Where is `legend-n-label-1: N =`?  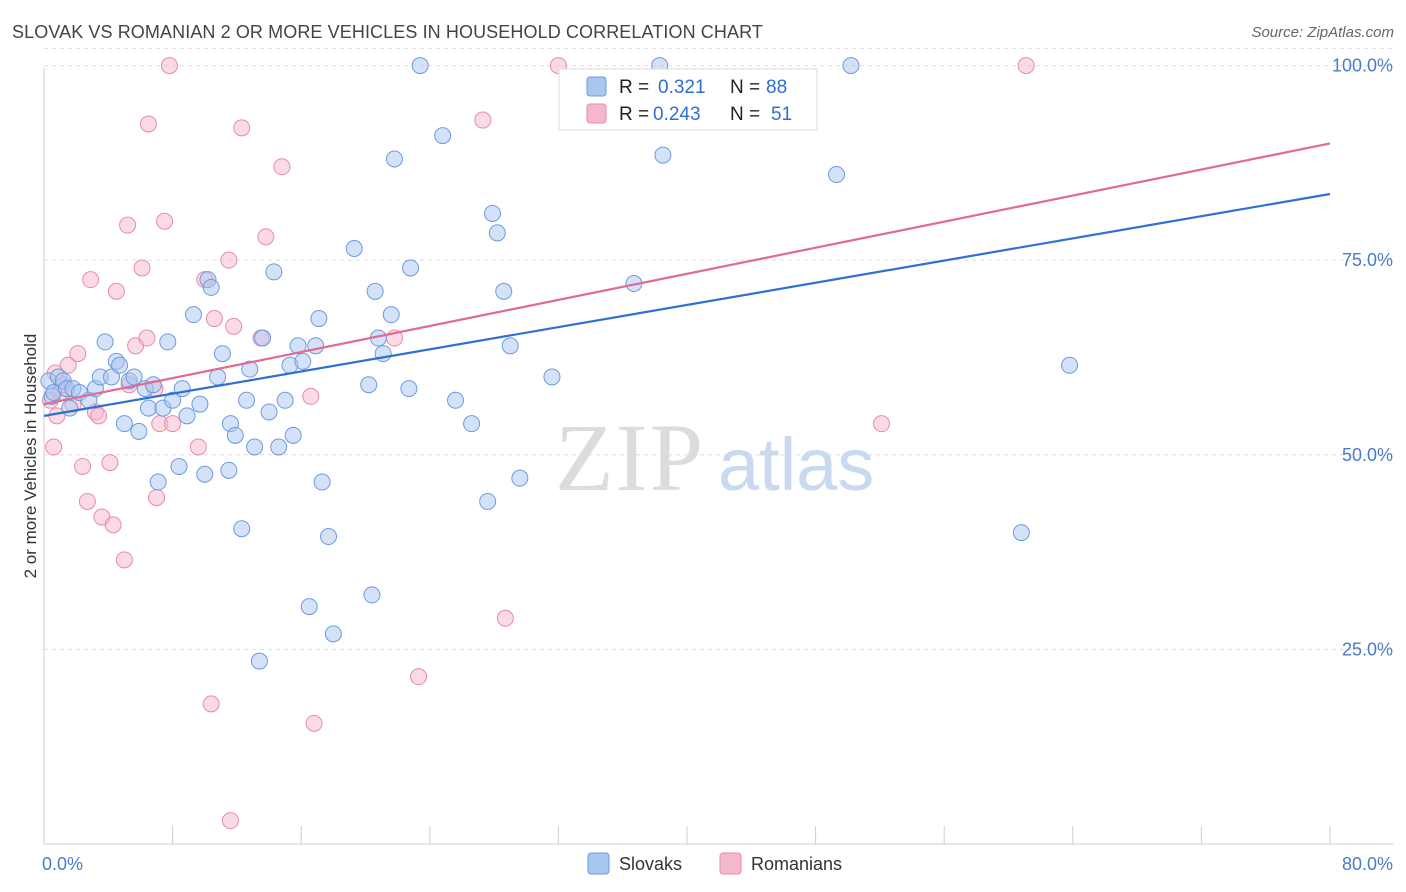 legend-n-label-1: N = is located at coordinates (745, 87).